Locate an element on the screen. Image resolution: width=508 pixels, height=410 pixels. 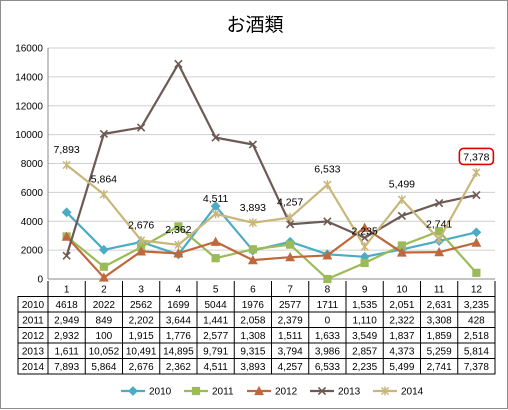
y-tick-label: 10000 is located at coordinates (29, 135).